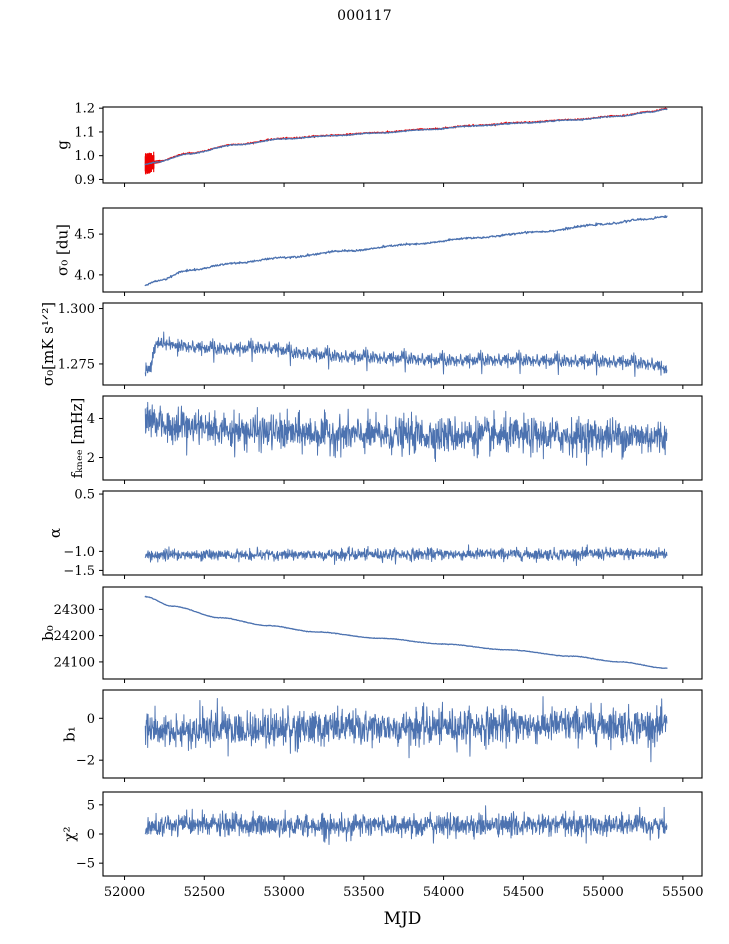  I want to click on x-ticklabel: 54000, so click(443, 892).